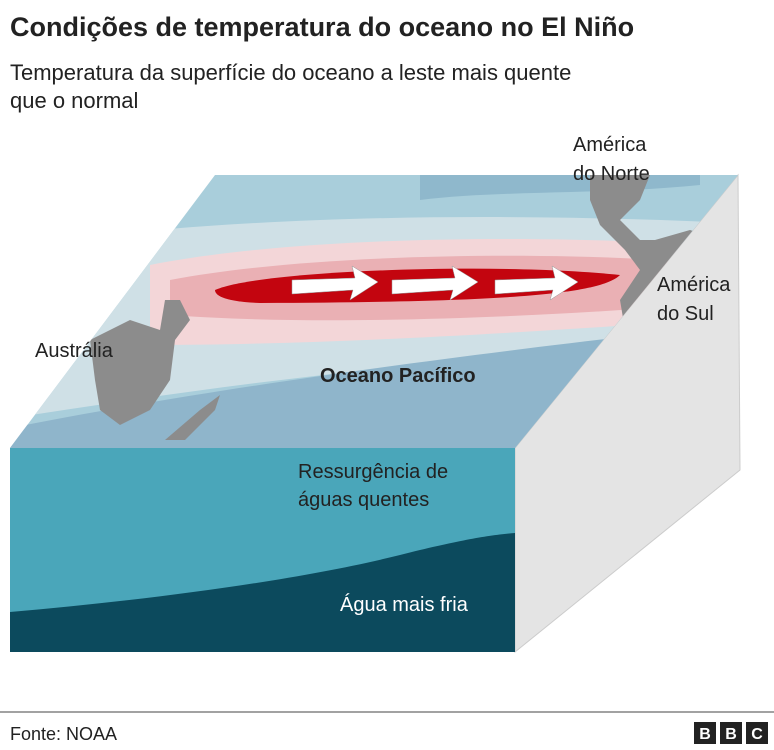  I want to click on logo: B B C, so click(731, 733).